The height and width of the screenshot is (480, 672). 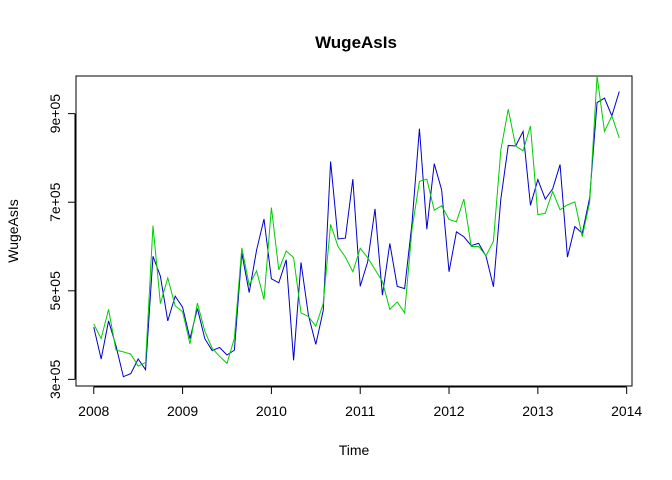 What do you see at coordinates (93, 411) in the screenshot?
I see `x-tick-label: 2008` at bounding box center [93, 411].